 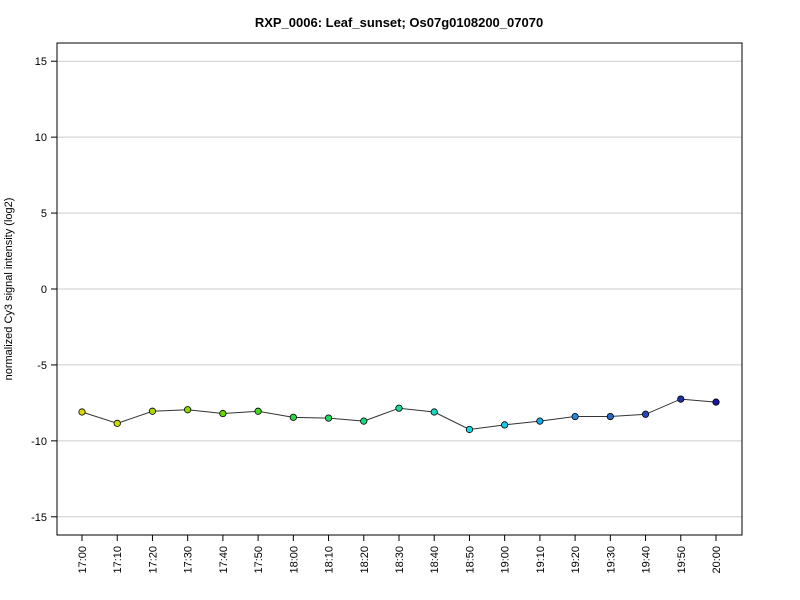 I want to click on x-tick-label: 18:50, so click(x=470, y=560).